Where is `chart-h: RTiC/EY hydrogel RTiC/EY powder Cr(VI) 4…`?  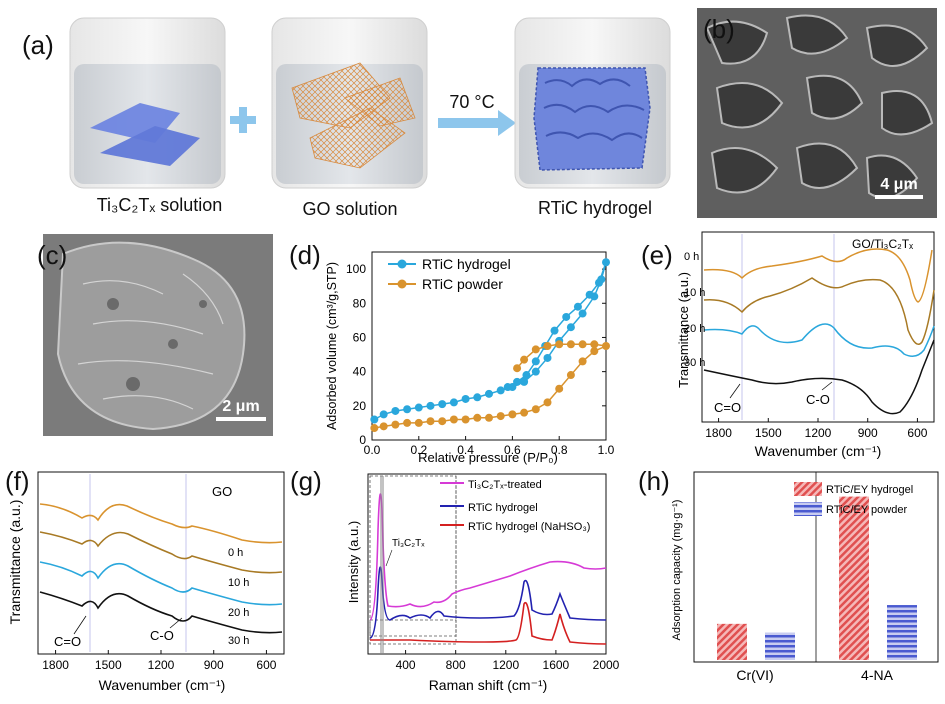 chart-h: RTiC/EY hydrogel RTiC/EY powder Cr(VI) 4… is located at coordinates (805, 577).